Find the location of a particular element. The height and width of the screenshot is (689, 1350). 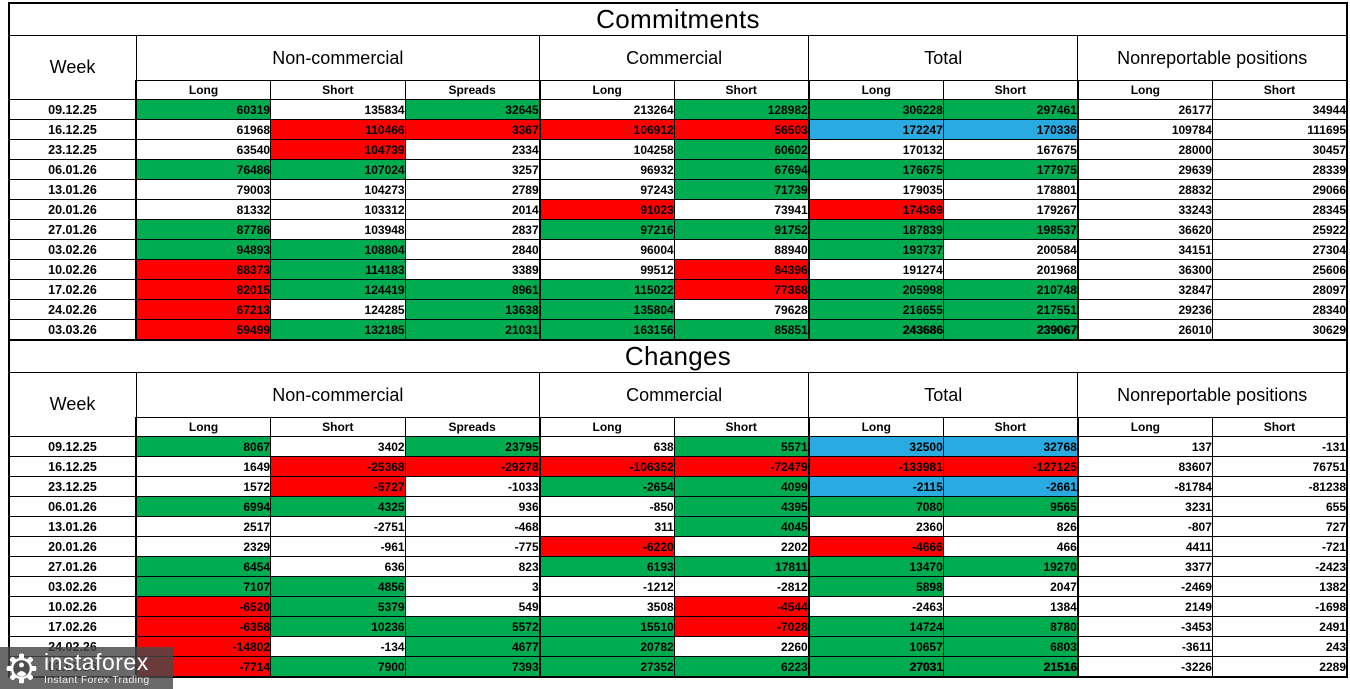

data-cell: 91752 is located at coordinates (741, 229).